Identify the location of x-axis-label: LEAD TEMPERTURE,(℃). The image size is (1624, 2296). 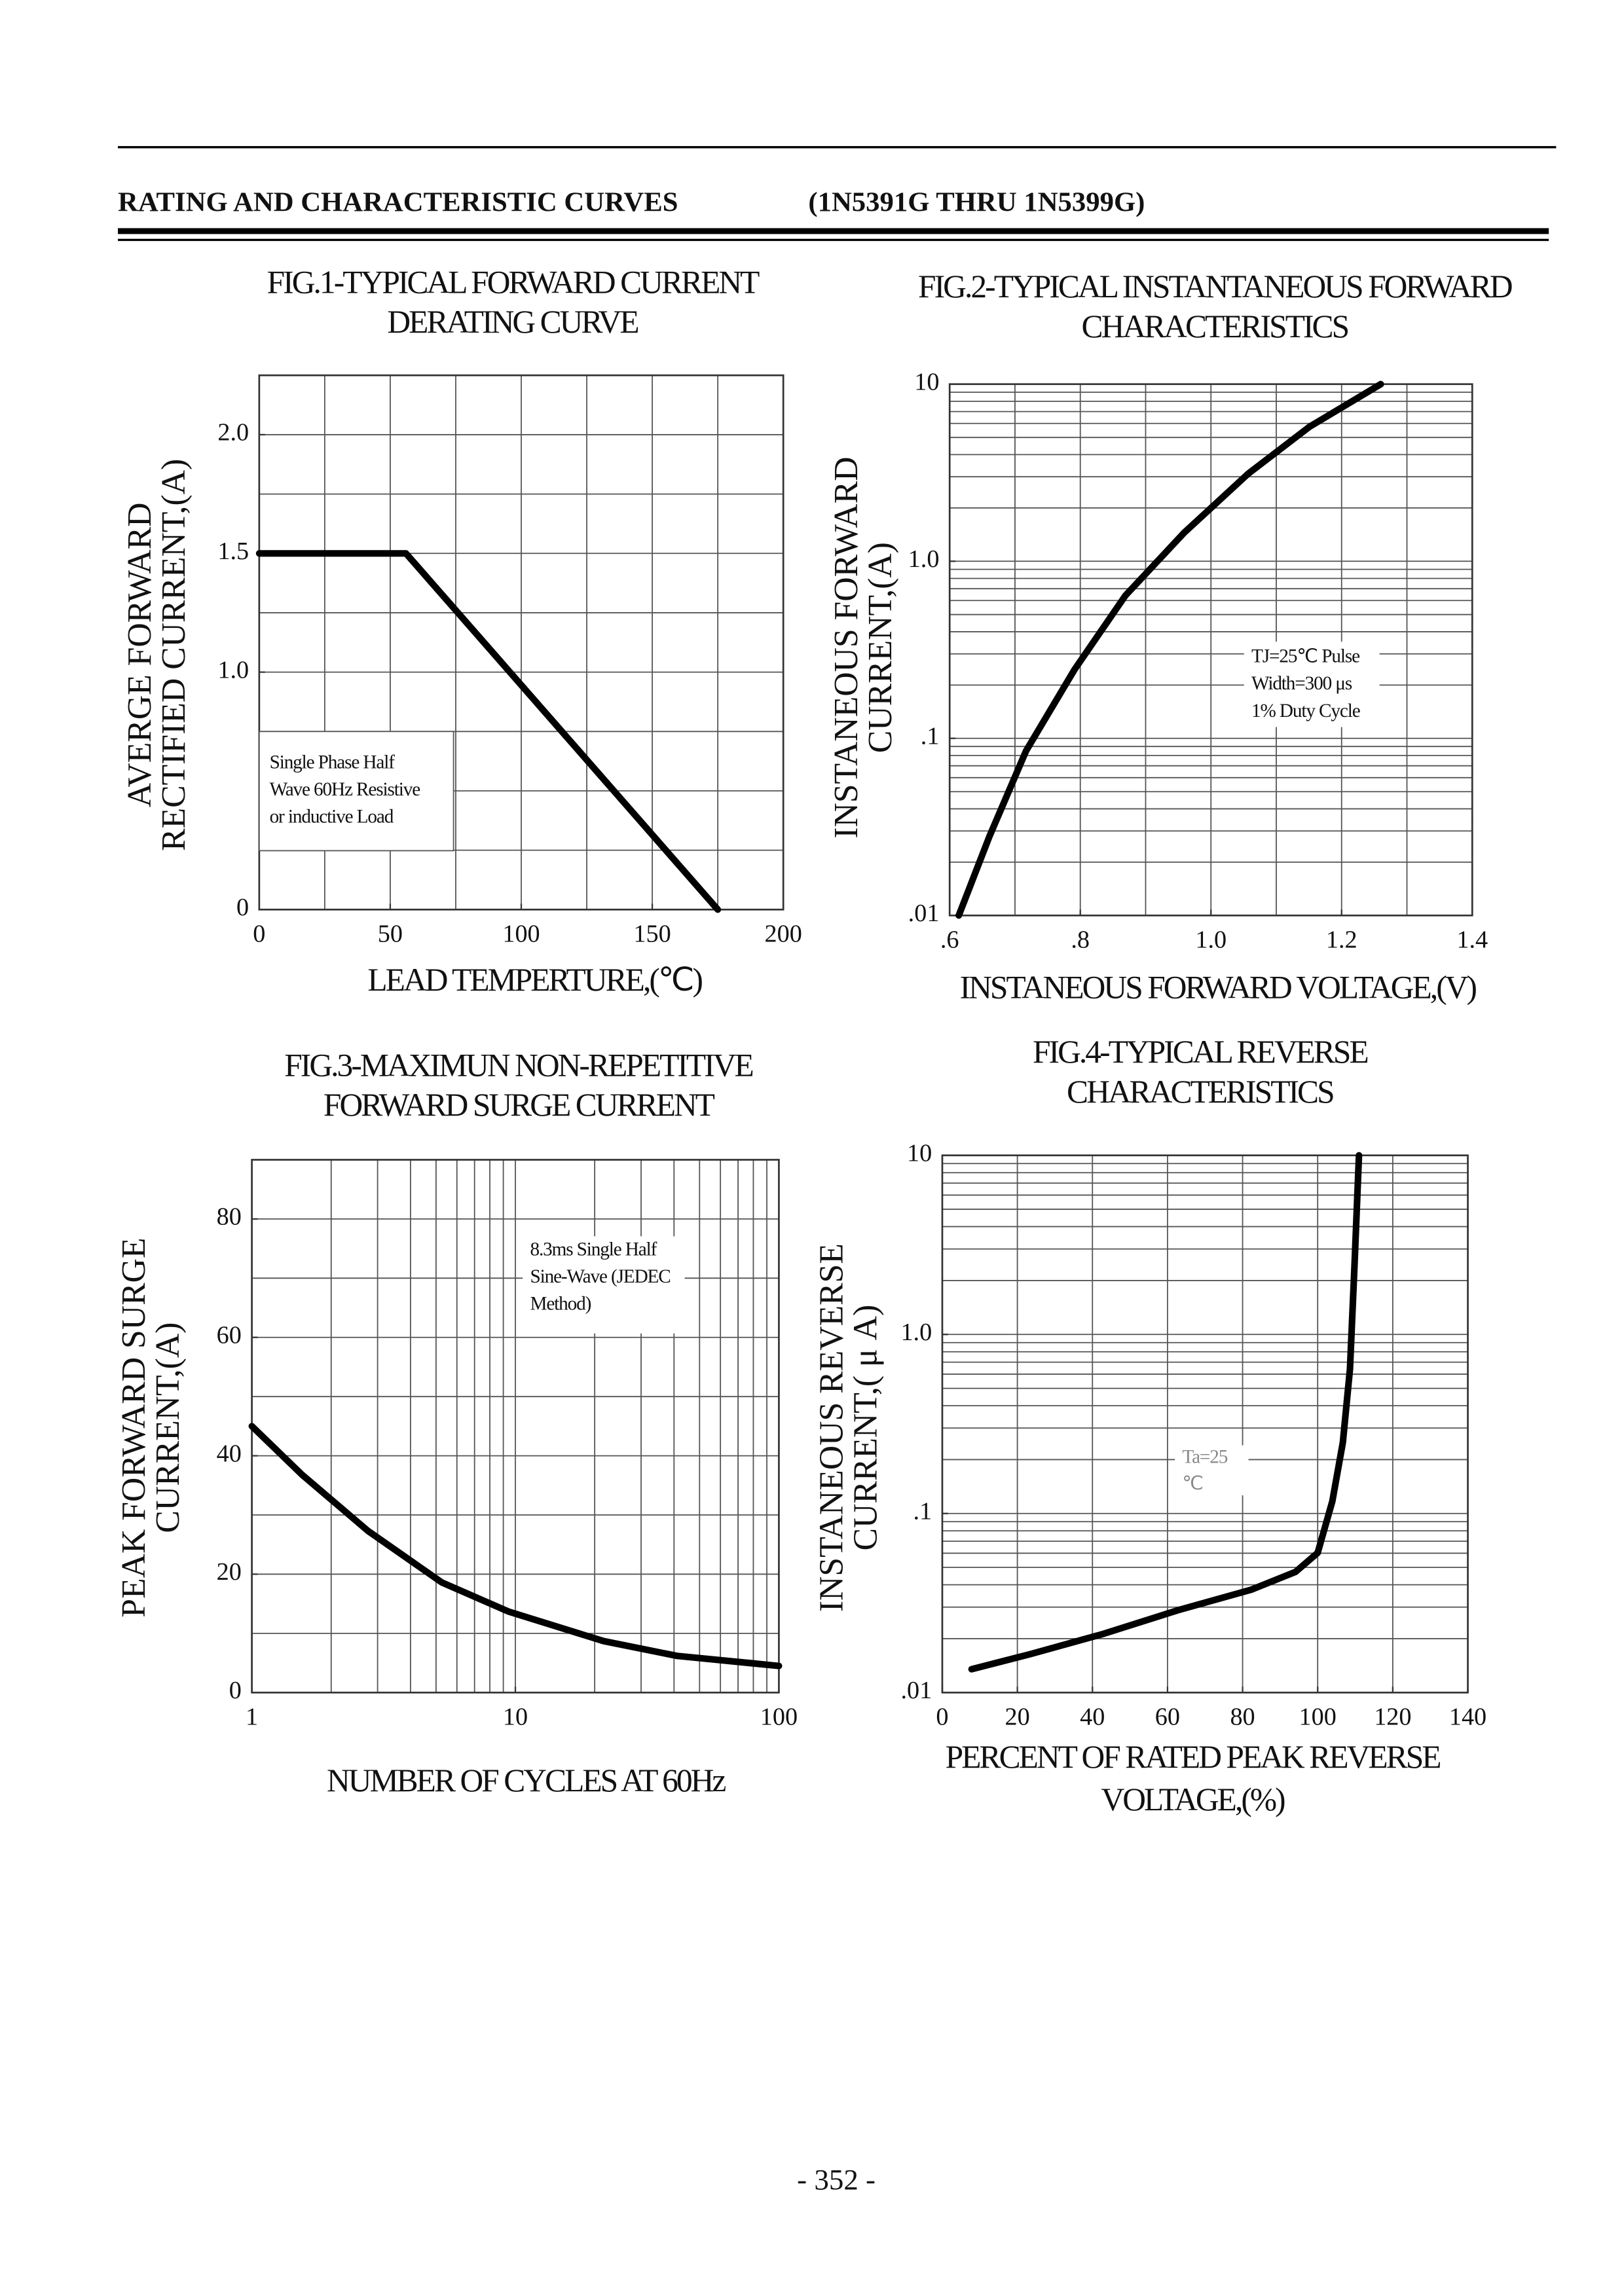
(534, 980).